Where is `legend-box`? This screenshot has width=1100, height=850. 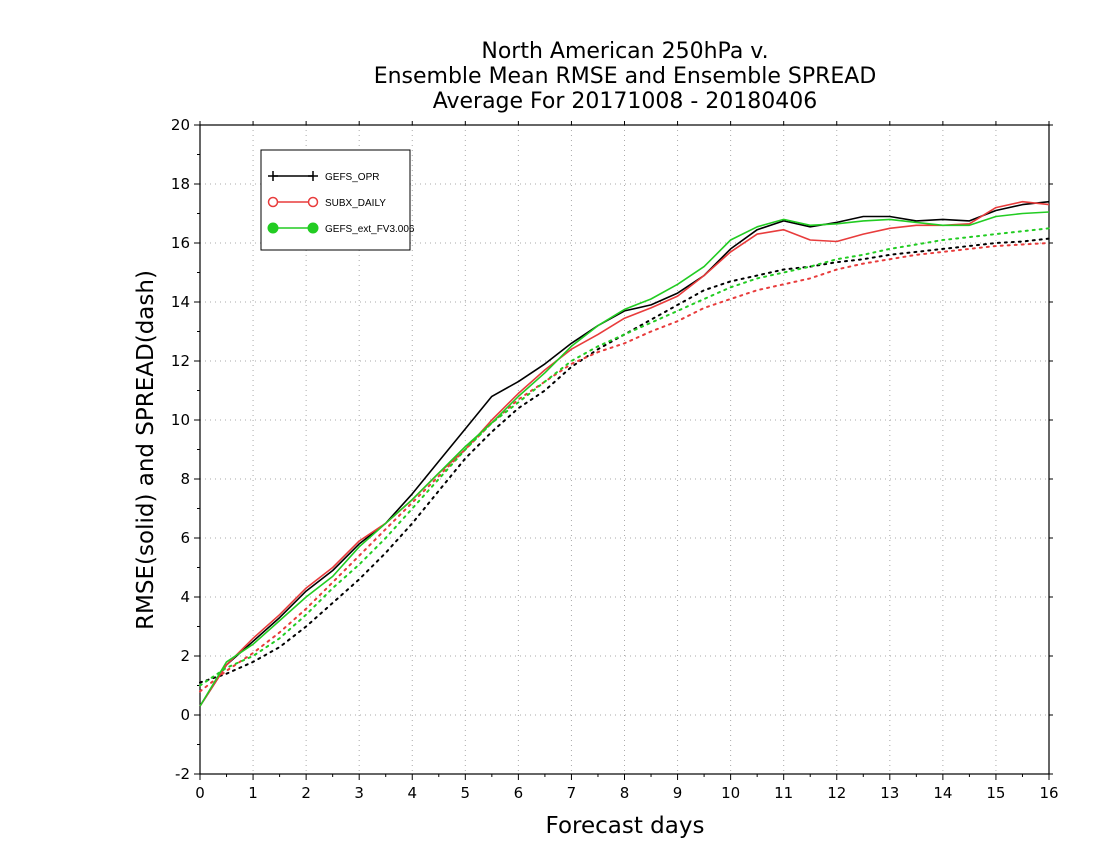 legend-box is located at coordinates (335, 200).